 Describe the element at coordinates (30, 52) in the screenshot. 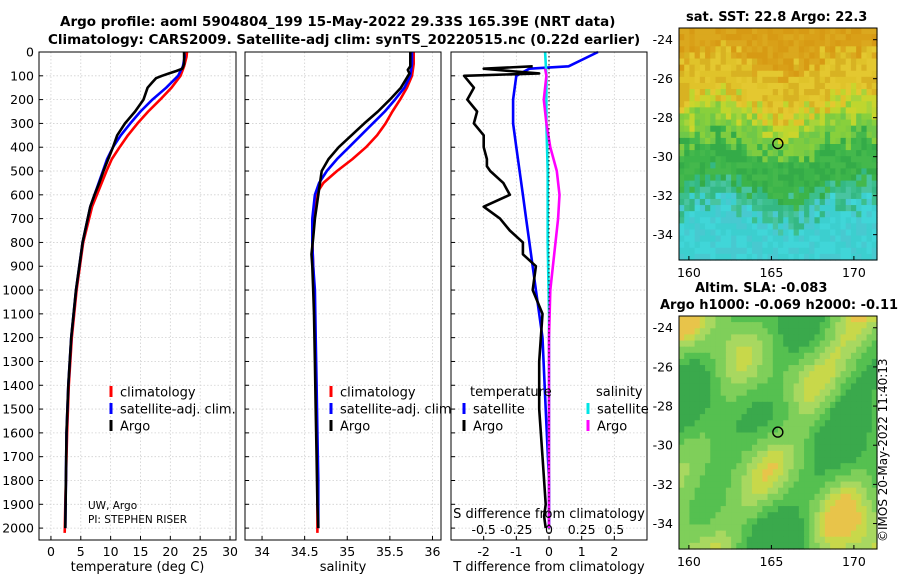

I see `temperature-ytick-label: 0` at that location.